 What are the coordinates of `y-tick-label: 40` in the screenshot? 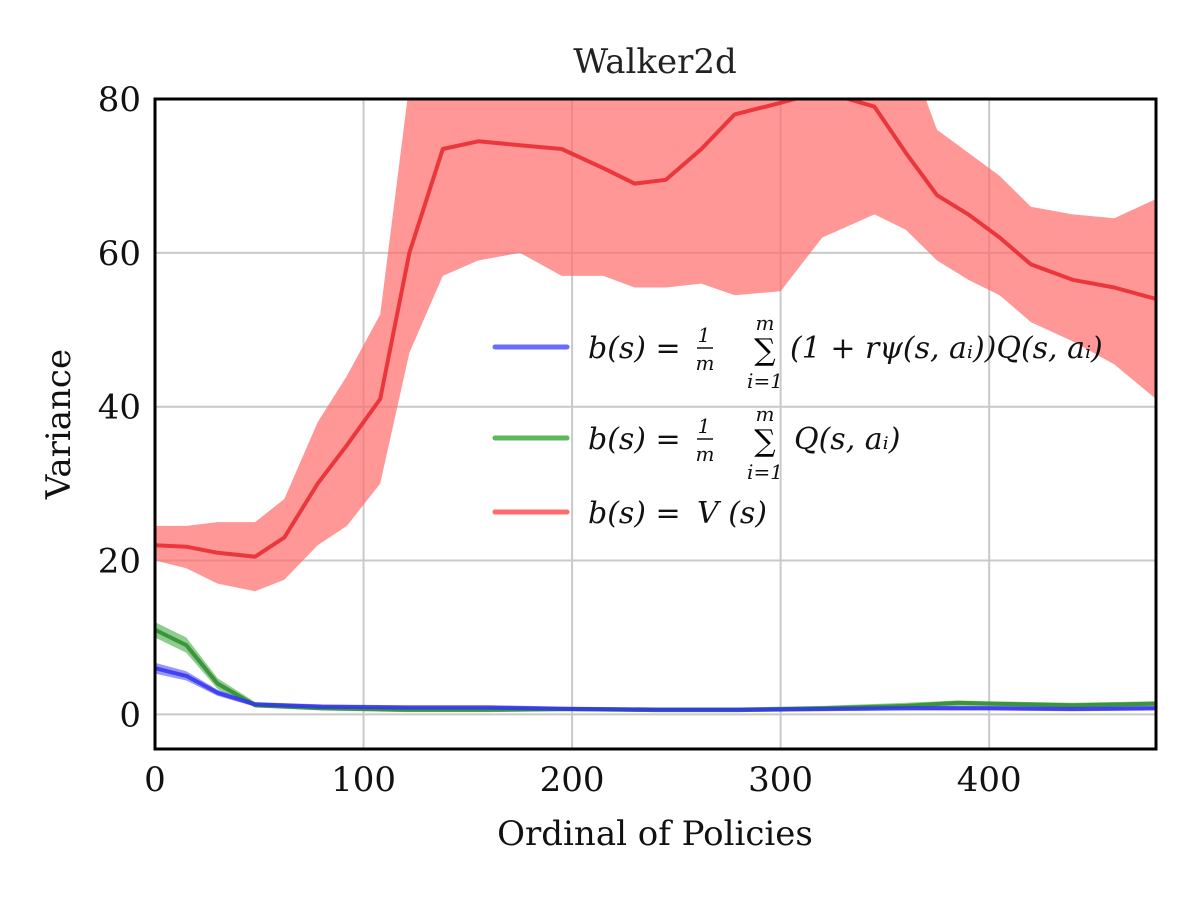 It's located at (119, 408).